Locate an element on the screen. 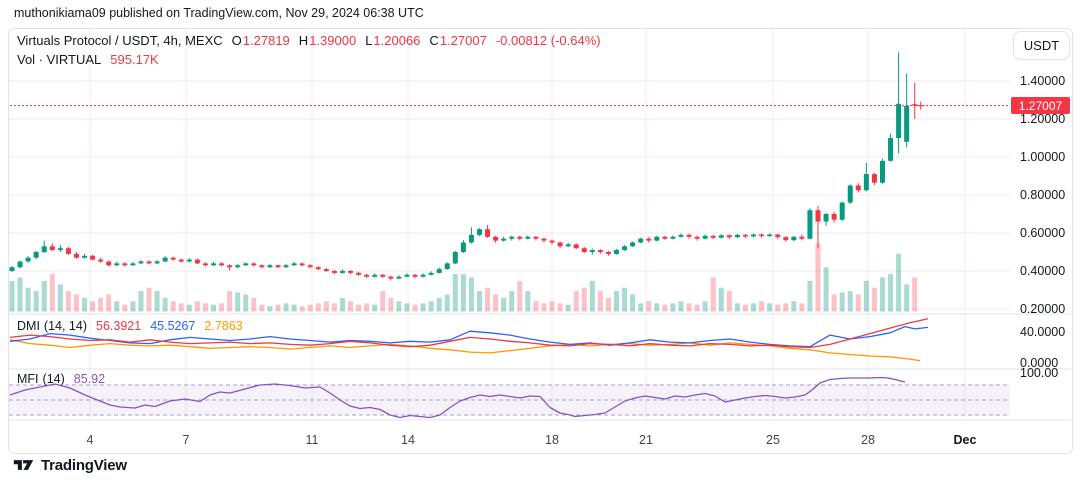  mfi-name: MFI is located at coordinates (28, 379).